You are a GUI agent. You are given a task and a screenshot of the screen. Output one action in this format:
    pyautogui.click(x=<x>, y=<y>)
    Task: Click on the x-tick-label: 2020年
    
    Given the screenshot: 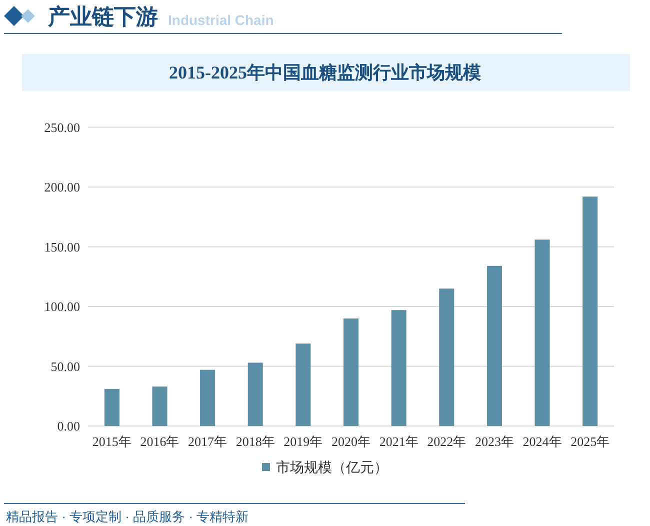 What is the action you would take?
    pyautogui.click(x=351, y=441)
    